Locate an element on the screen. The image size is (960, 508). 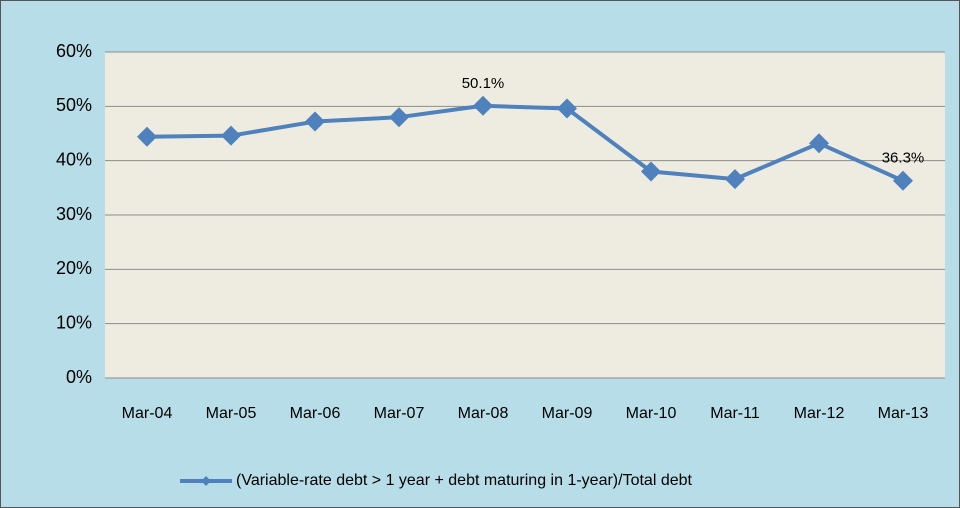
x-tick-label: Mar-08 is located at coordinates (483, 413).